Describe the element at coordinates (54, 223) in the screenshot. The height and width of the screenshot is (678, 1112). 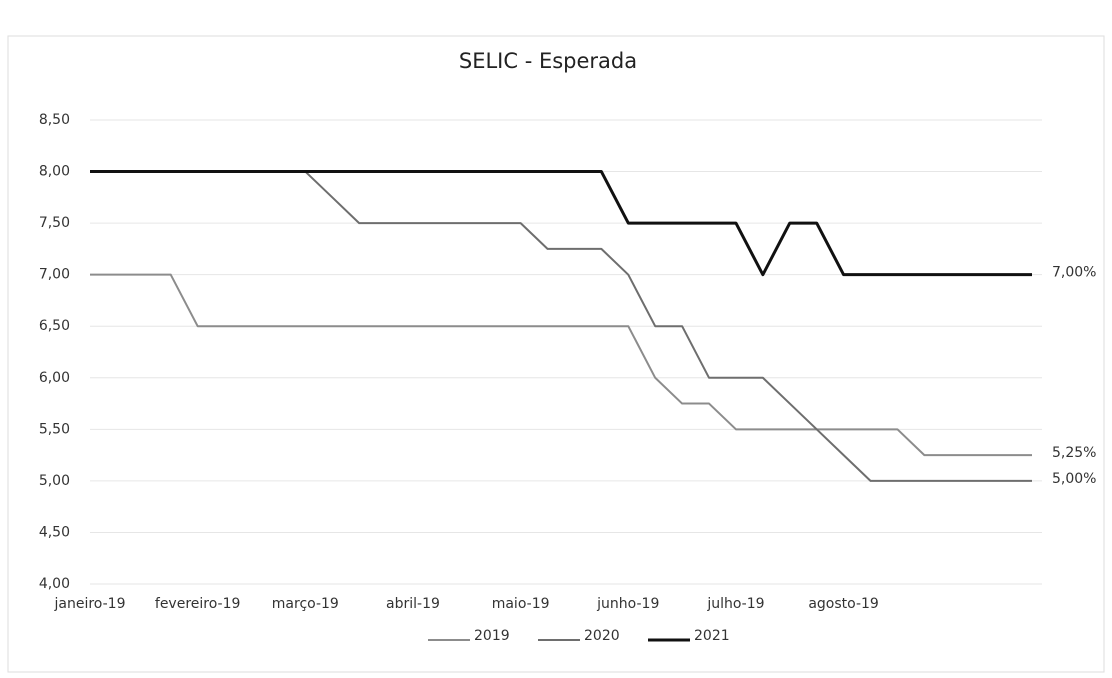
I see `y-tick-label: 7,50` at that location.